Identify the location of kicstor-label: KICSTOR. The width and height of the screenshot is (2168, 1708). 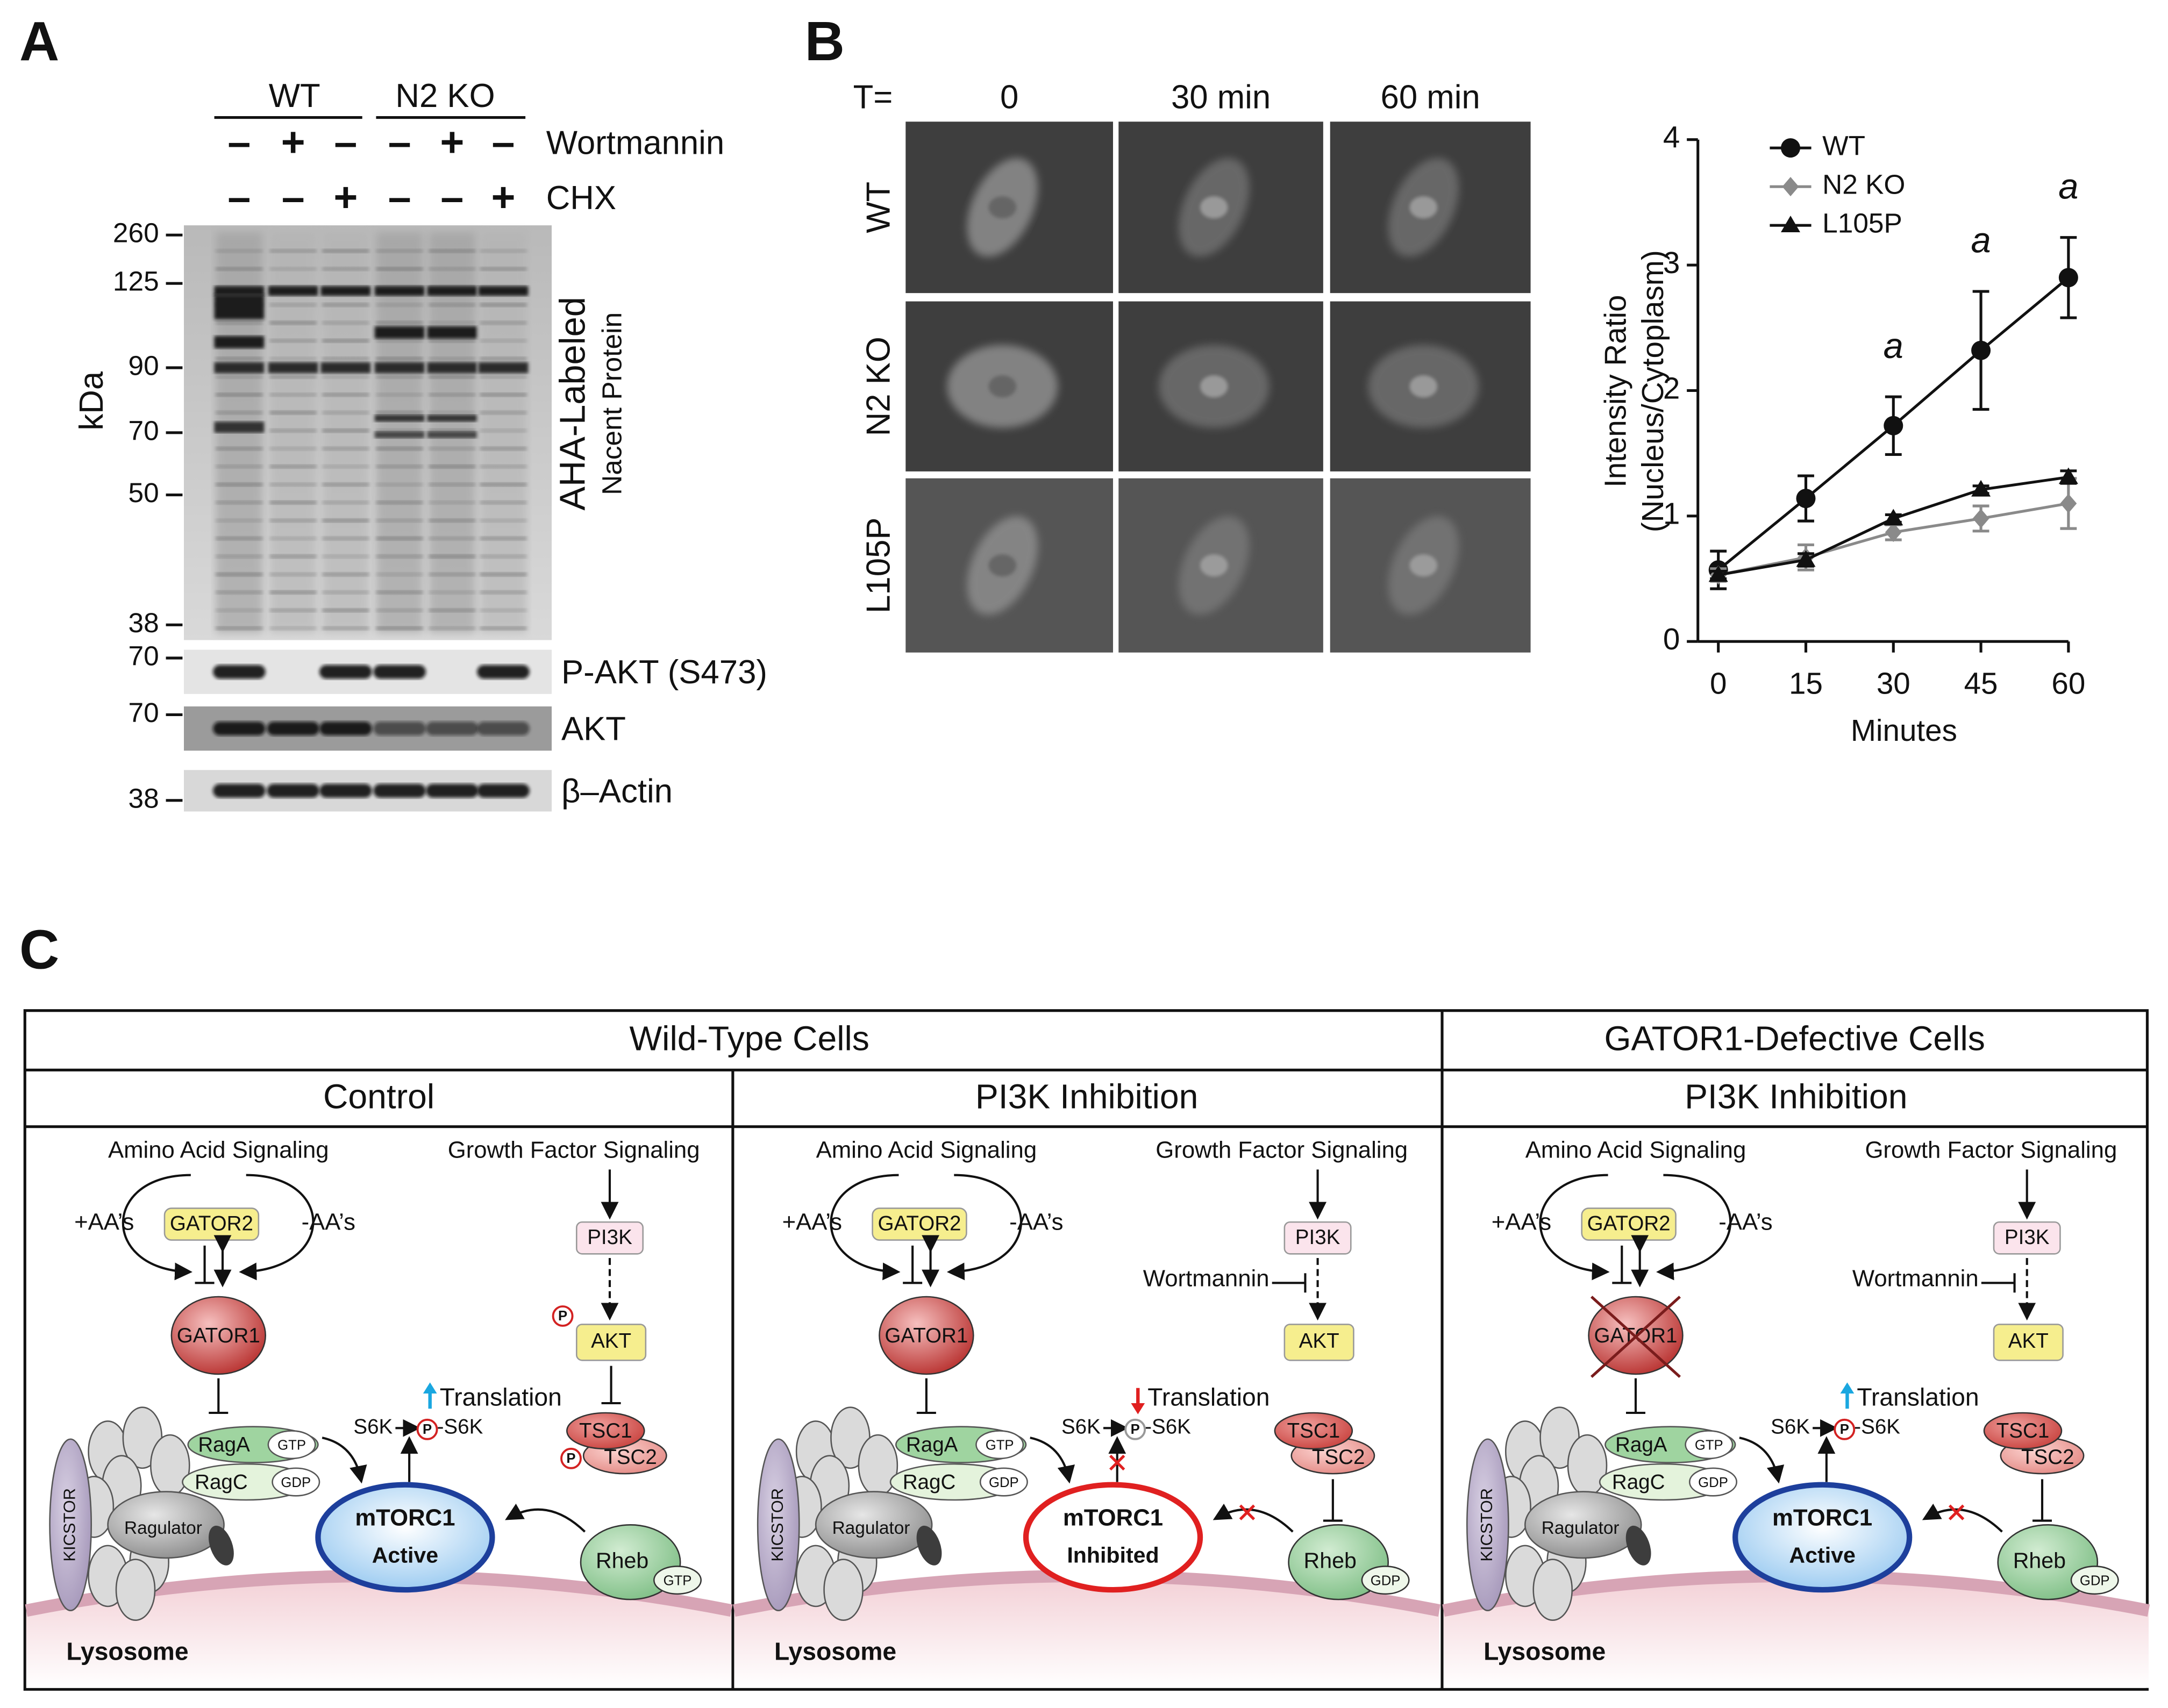
(1486, 1525).